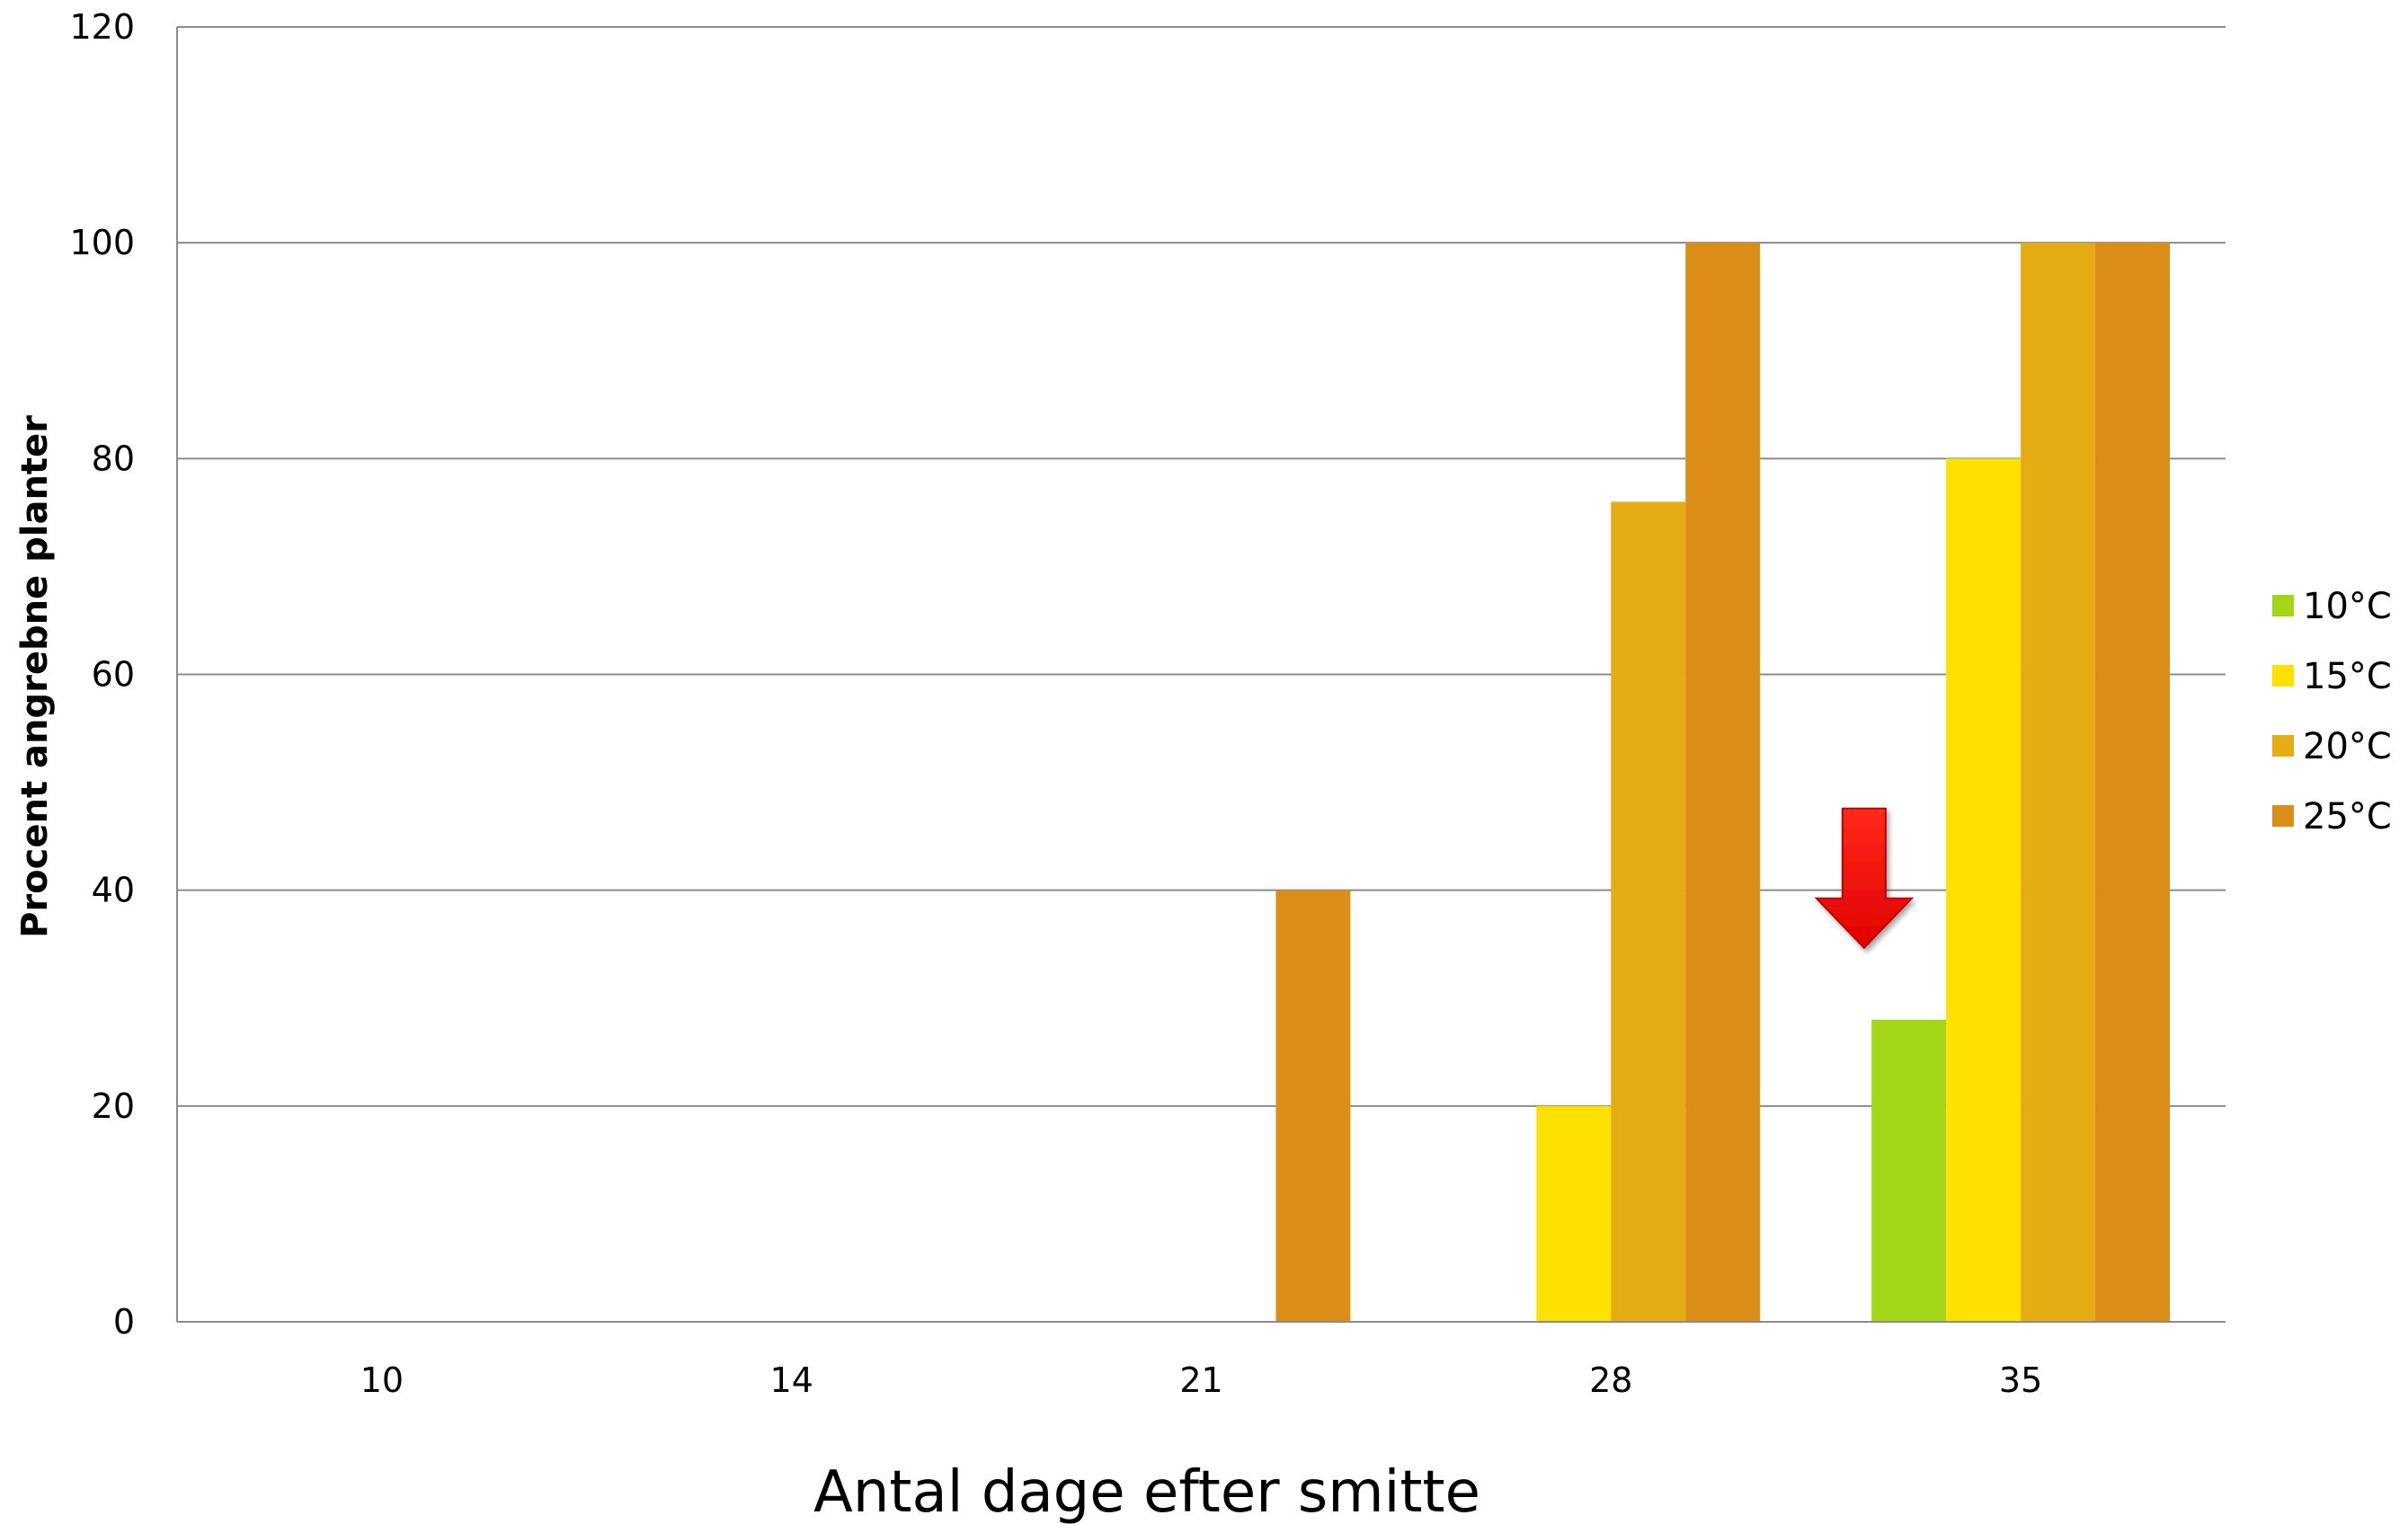  Describe the element at coordinates (102, 243) in the screenshot. I see `y-tick-label: 100` at that location.